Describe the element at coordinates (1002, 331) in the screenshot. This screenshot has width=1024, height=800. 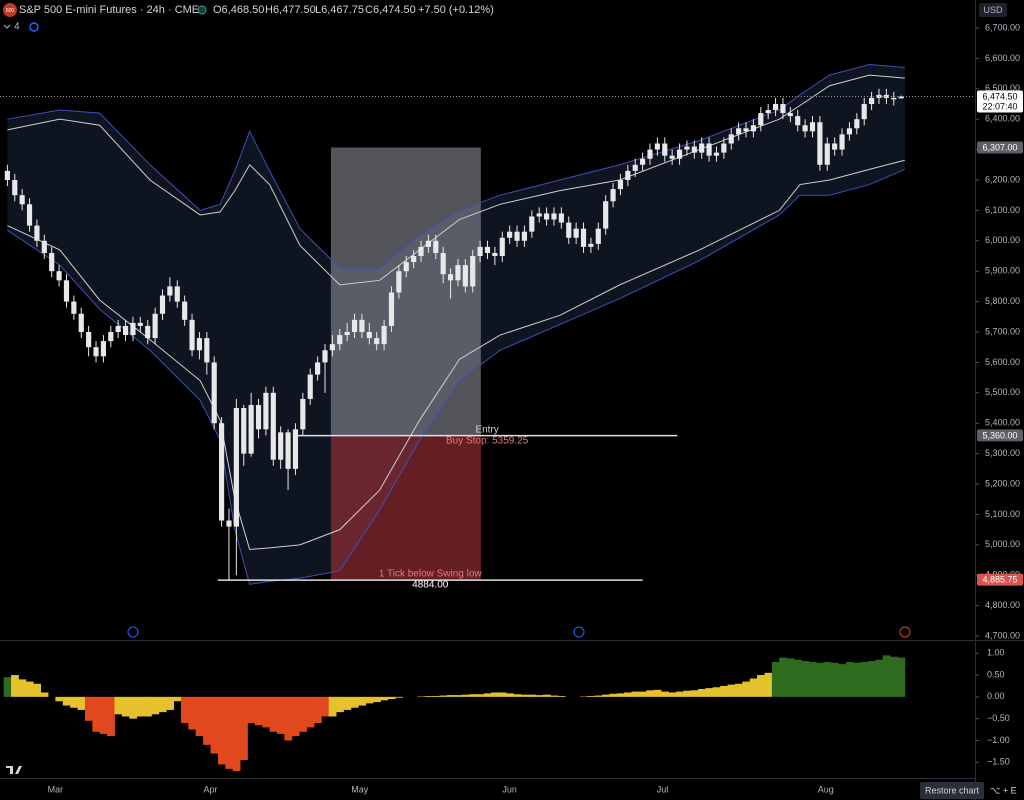
I see `y-tick-label: 5,700.00` at that location.